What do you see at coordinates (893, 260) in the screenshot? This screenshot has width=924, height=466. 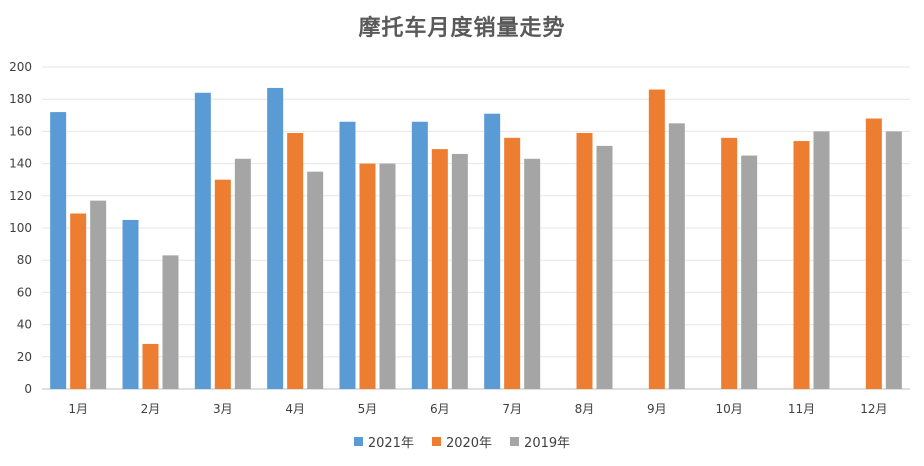 I see `bar-2019年-12月` at bounding box center [893, 260].